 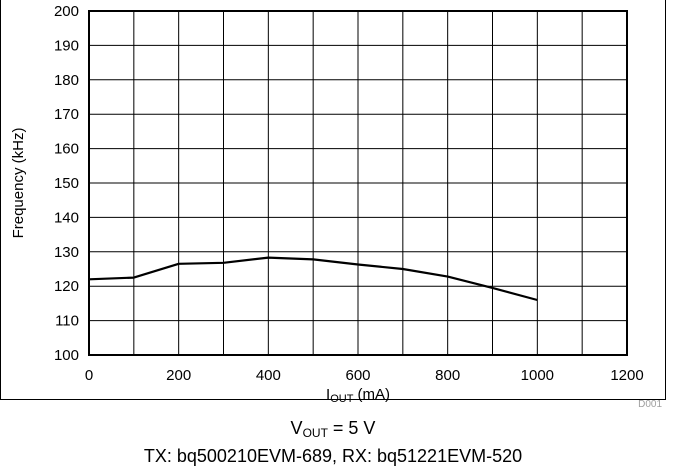 I want to click on series-line, so click(x=313, y=279).